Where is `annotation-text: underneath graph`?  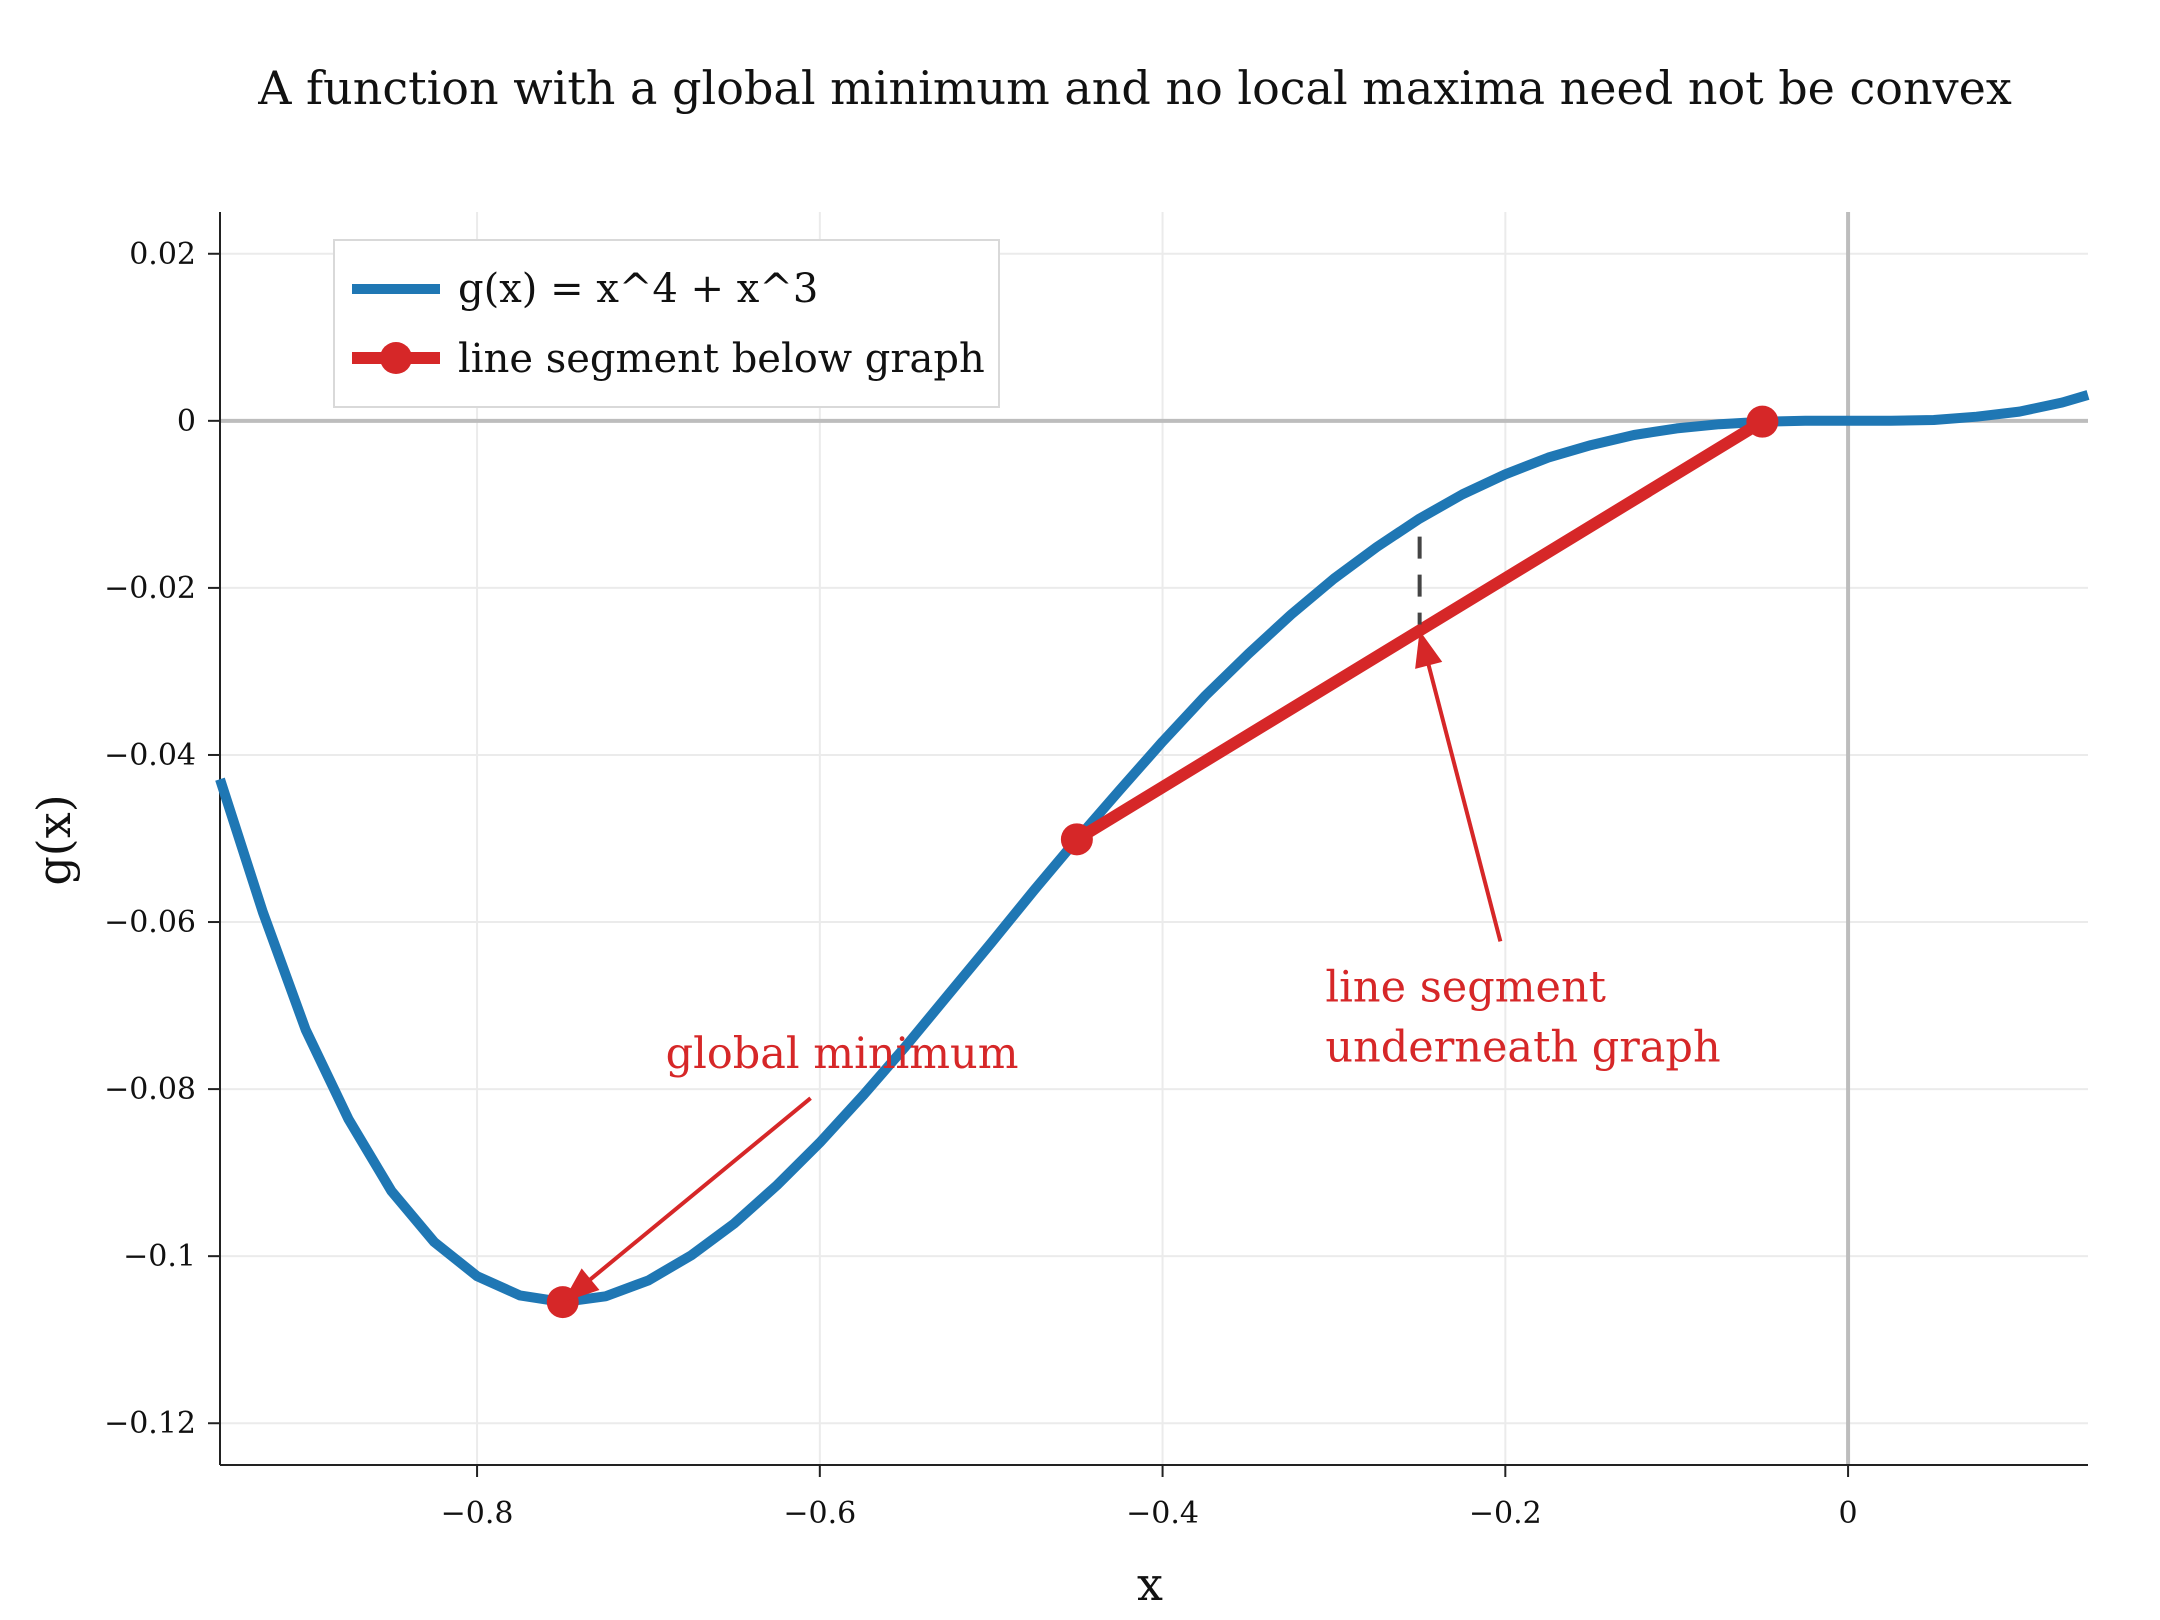
annotation-text: underneath graph is located at coordinates (1522, 1047).